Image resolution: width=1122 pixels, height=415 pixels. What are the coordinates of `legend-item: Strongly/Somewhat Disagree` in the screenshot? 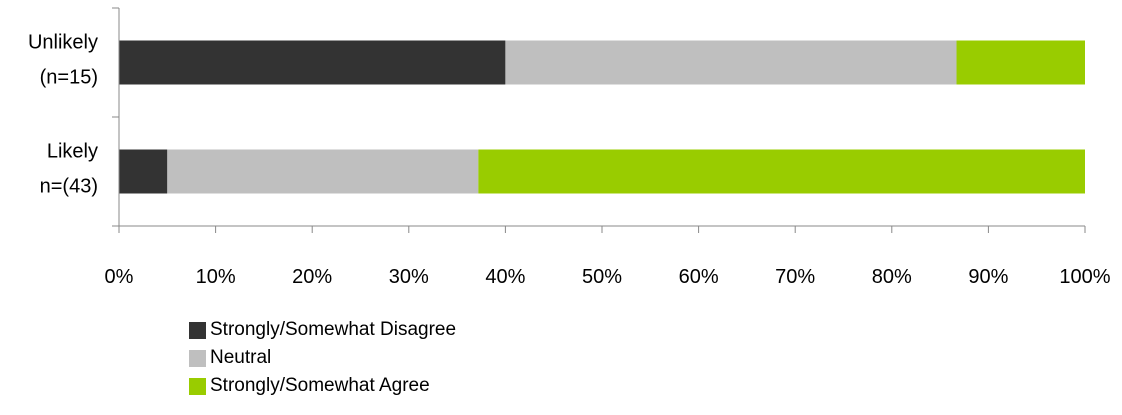 It's located at (322, 330).